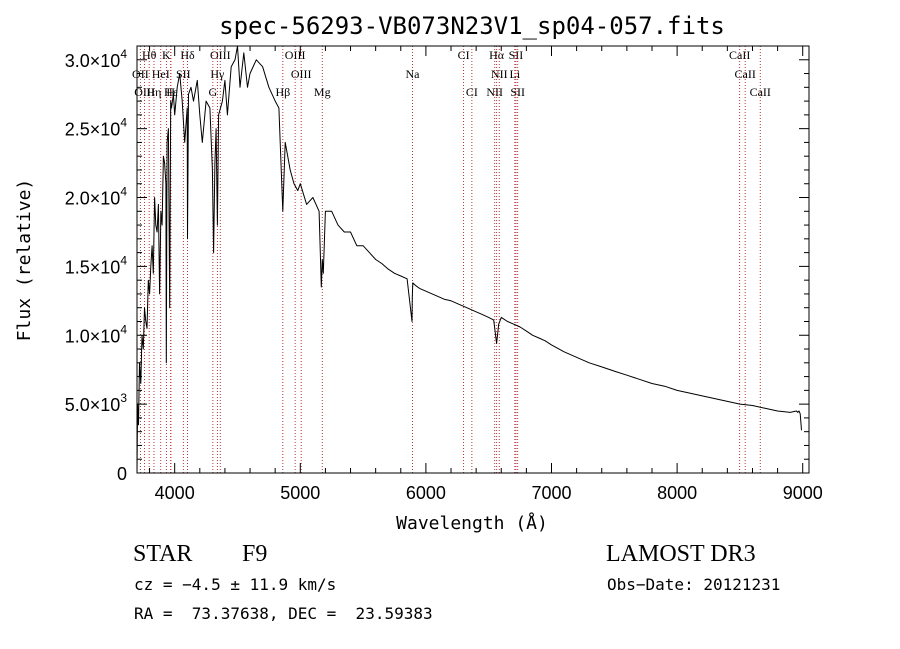  What do you see at coordinates (24, 260) in the screenshot?
I see `y-axis-label: Flux (relative)` at bounding box center [24, 260].